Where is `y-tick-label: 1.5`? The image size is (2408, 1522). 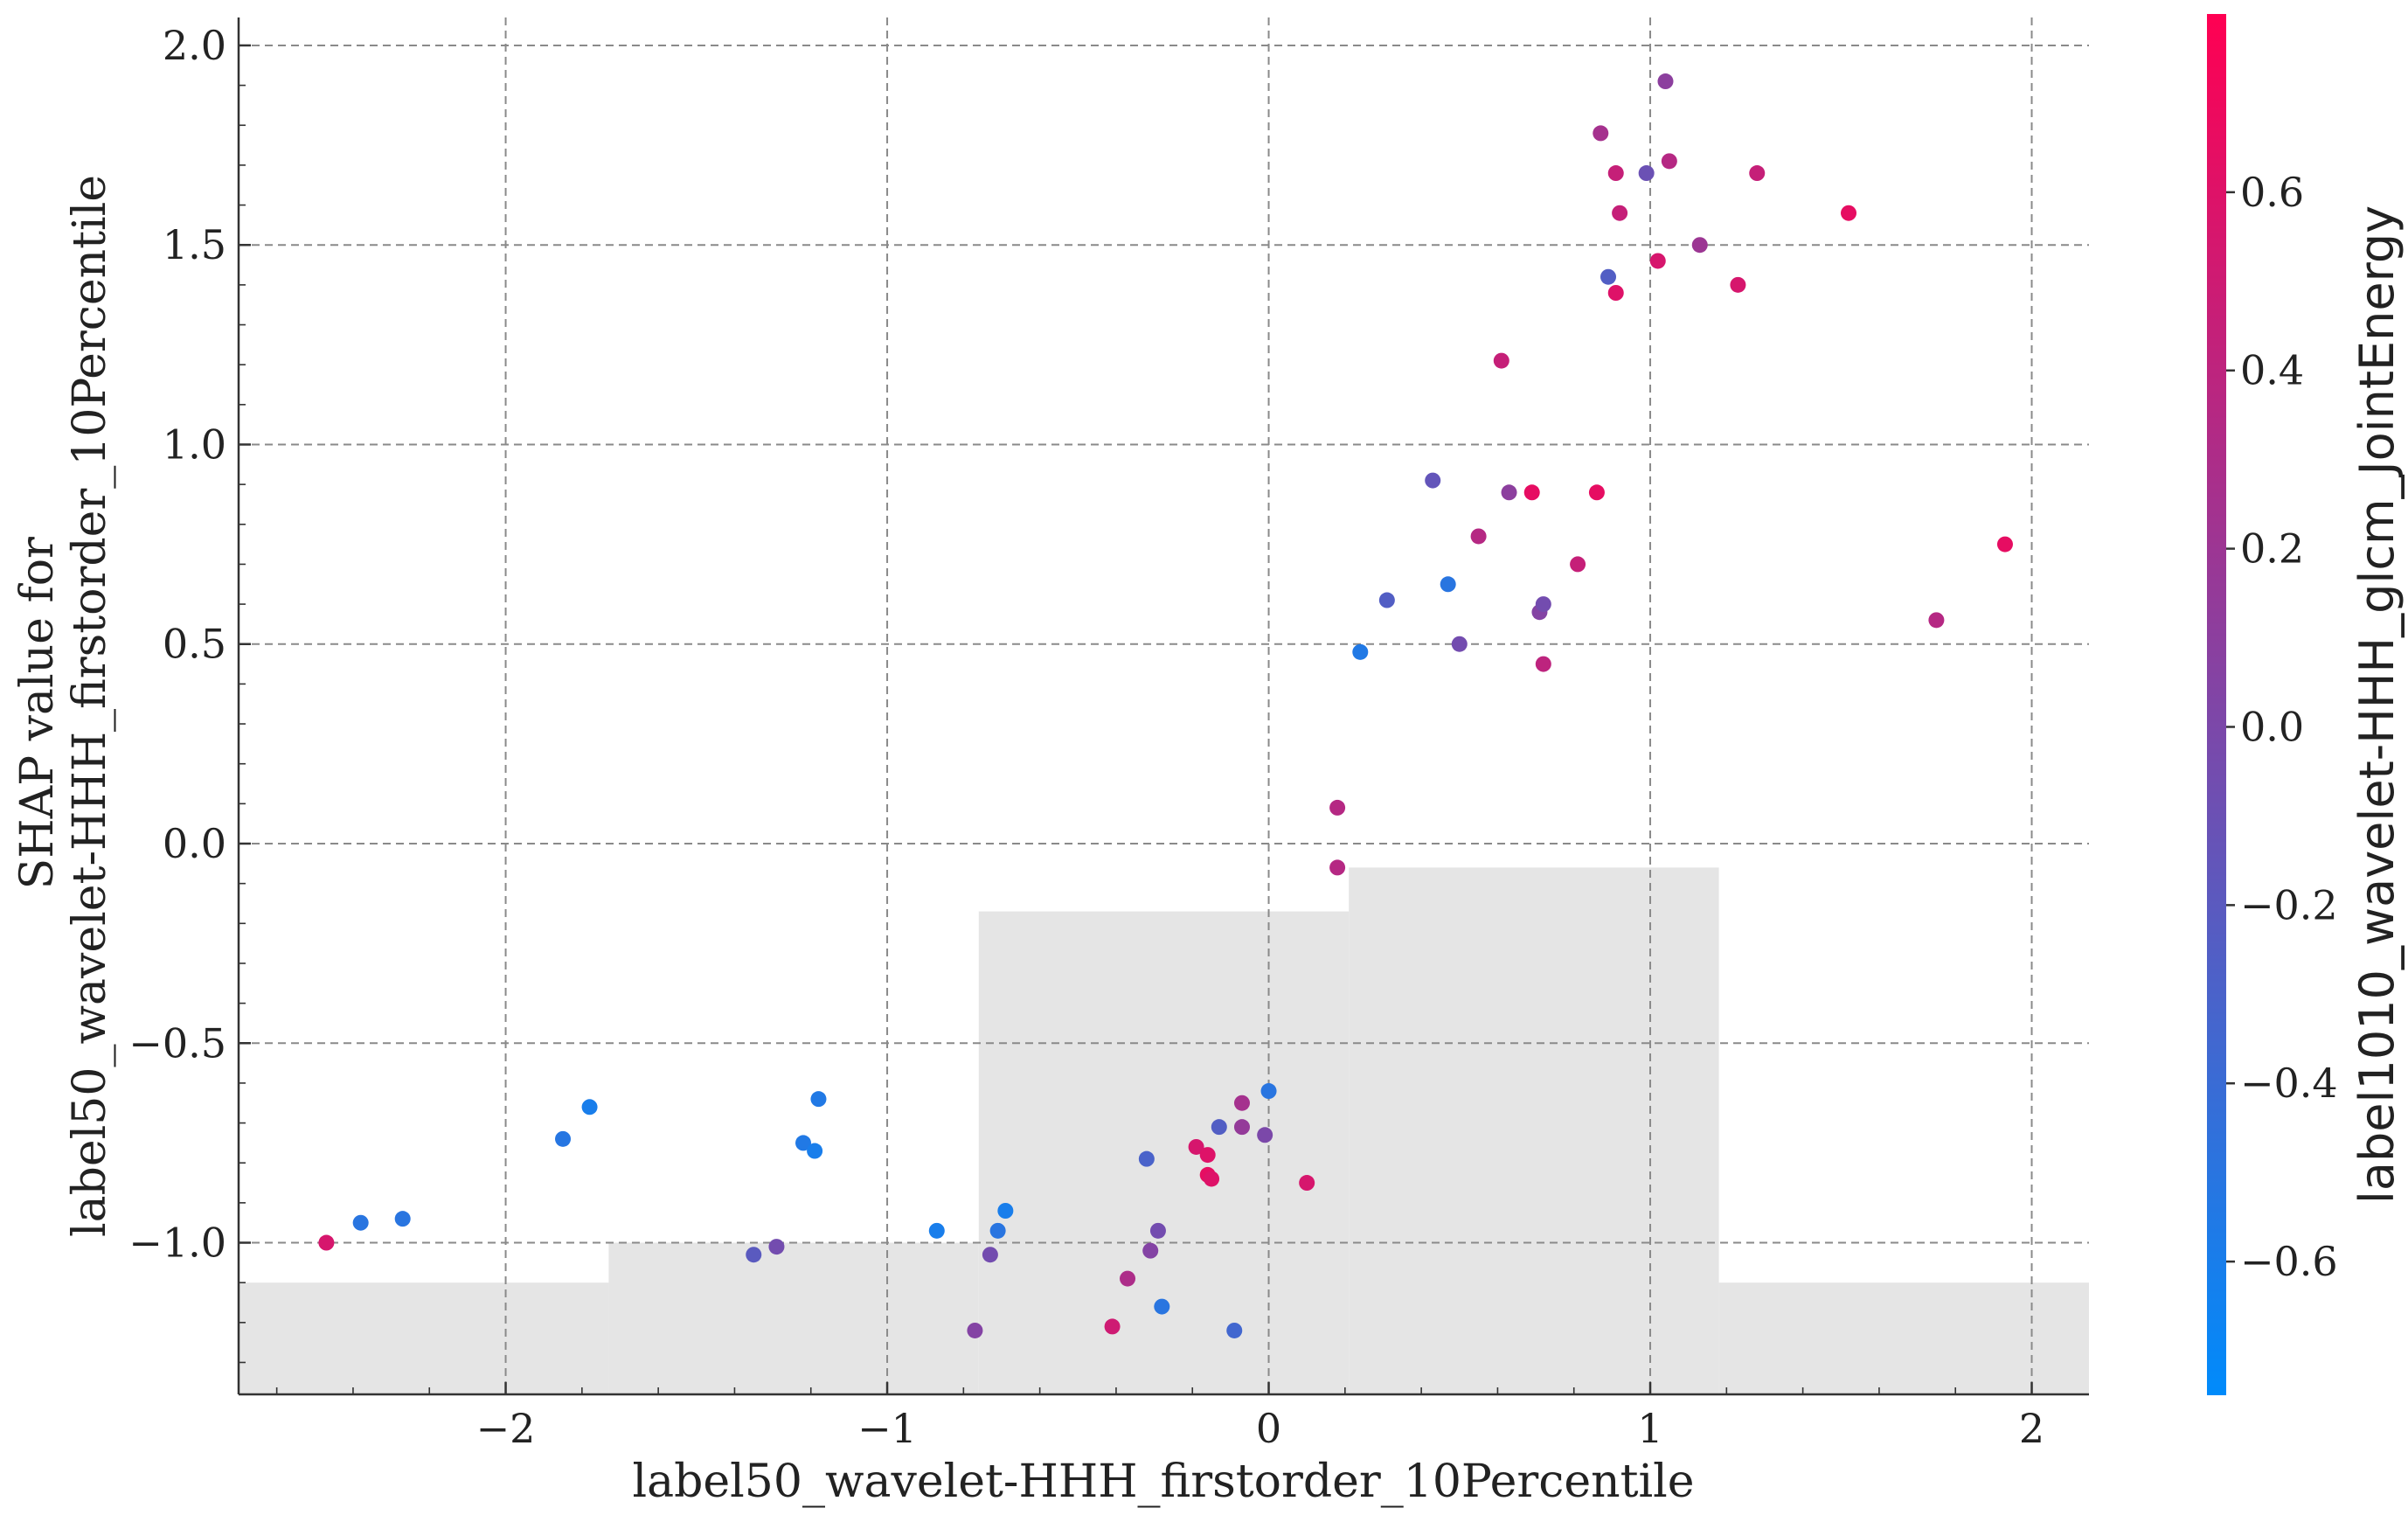 y-tick-label: 1.5 is located at coordinates (194, 244).